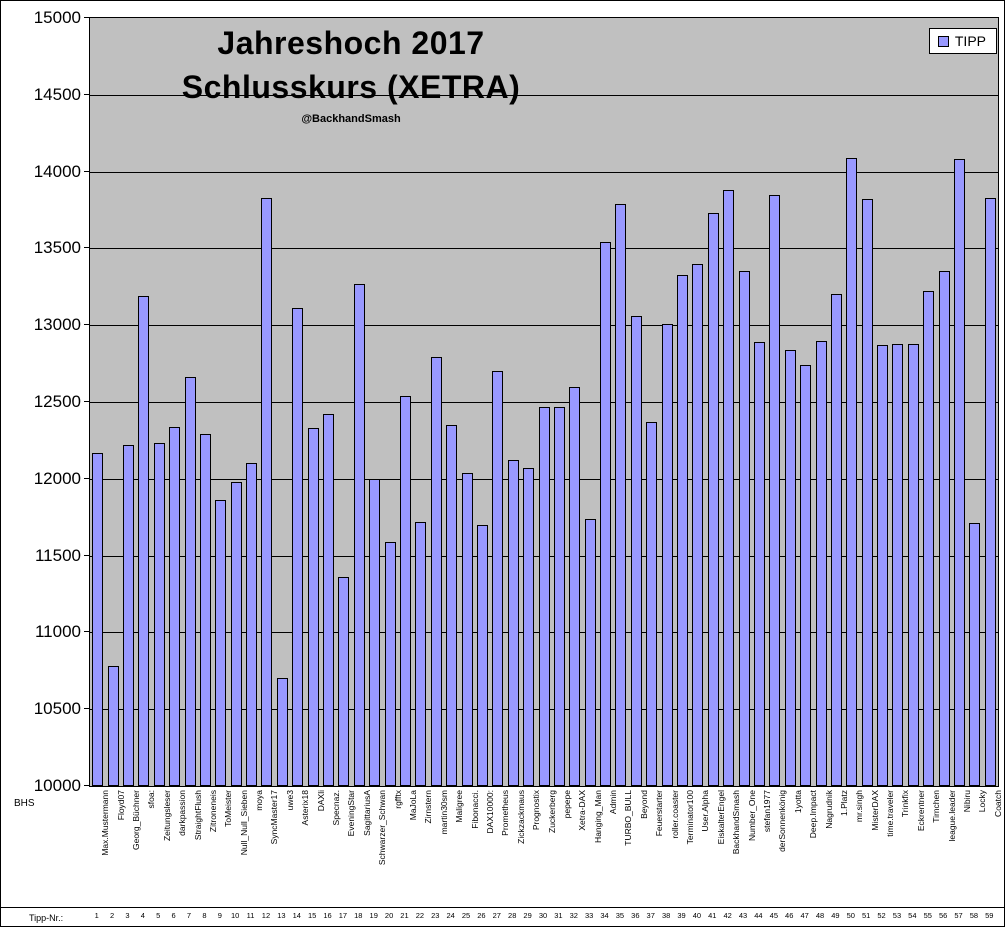  Describe the element at coordinates (850, 915) in the screenshot. I see `tipp-number: 50` at that location.